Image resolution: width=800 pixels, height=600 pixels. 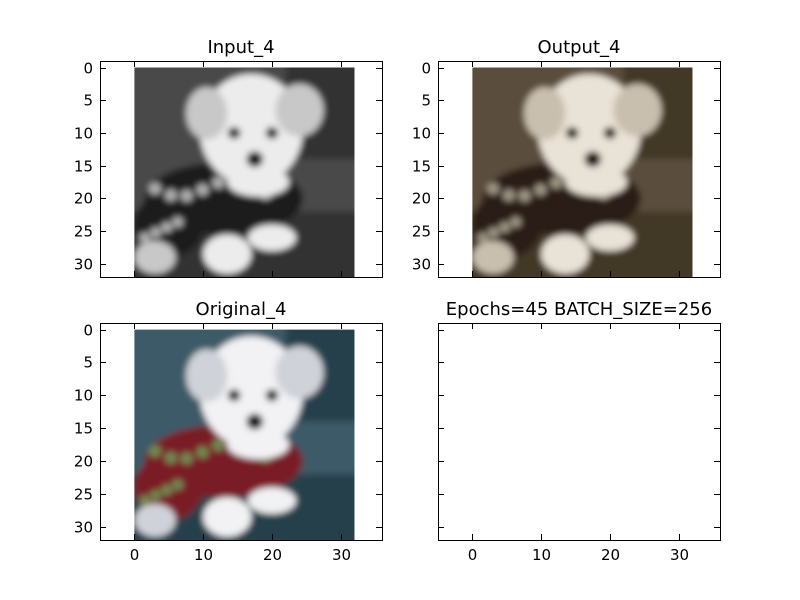 I want to click on y-axis, so click(x=579, y=429).